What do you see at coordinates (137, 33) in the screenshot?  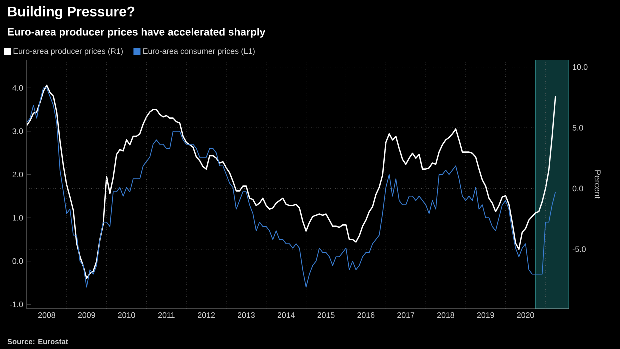 I see `chart-subtitle: Euro-area producer prices have accelerated sharply` at bounding box center [137, 33].